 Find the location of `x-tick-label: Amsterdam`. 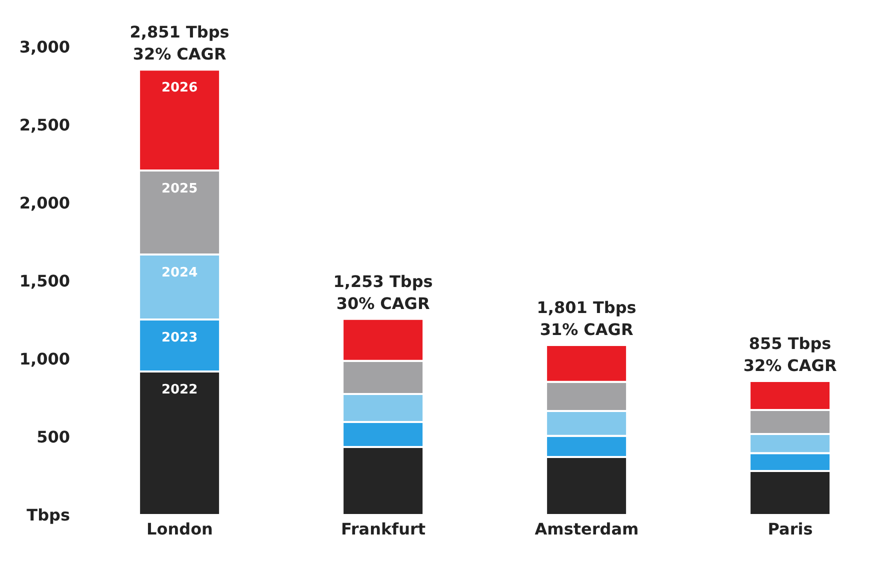

x-tick-label: Amsterdam is located at coordinates (586, 528).